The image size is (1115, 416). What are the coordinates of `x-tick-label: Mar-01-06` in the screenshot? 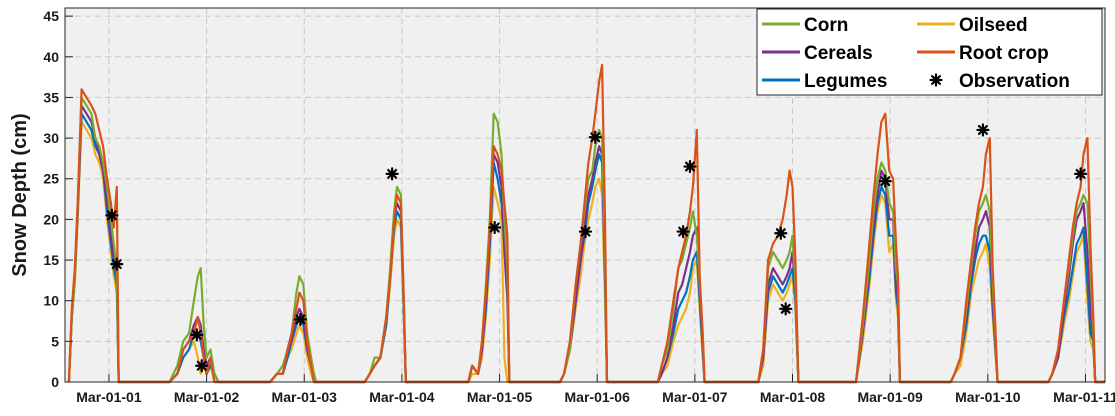 It's located at (598, 397).